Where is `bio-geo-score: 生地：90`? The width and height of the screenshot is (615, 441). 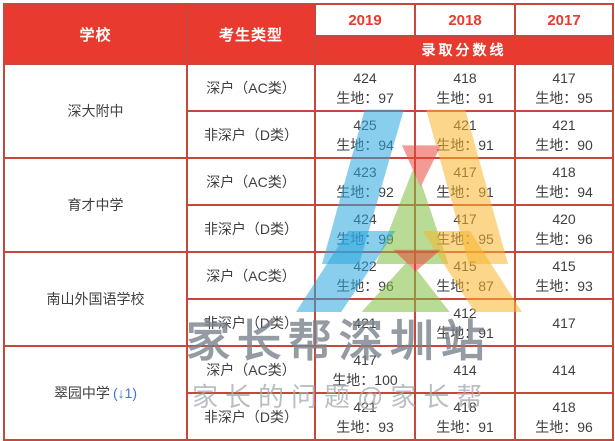
bio-geo-score: 生地：90 is located at coordinates (564, 144).